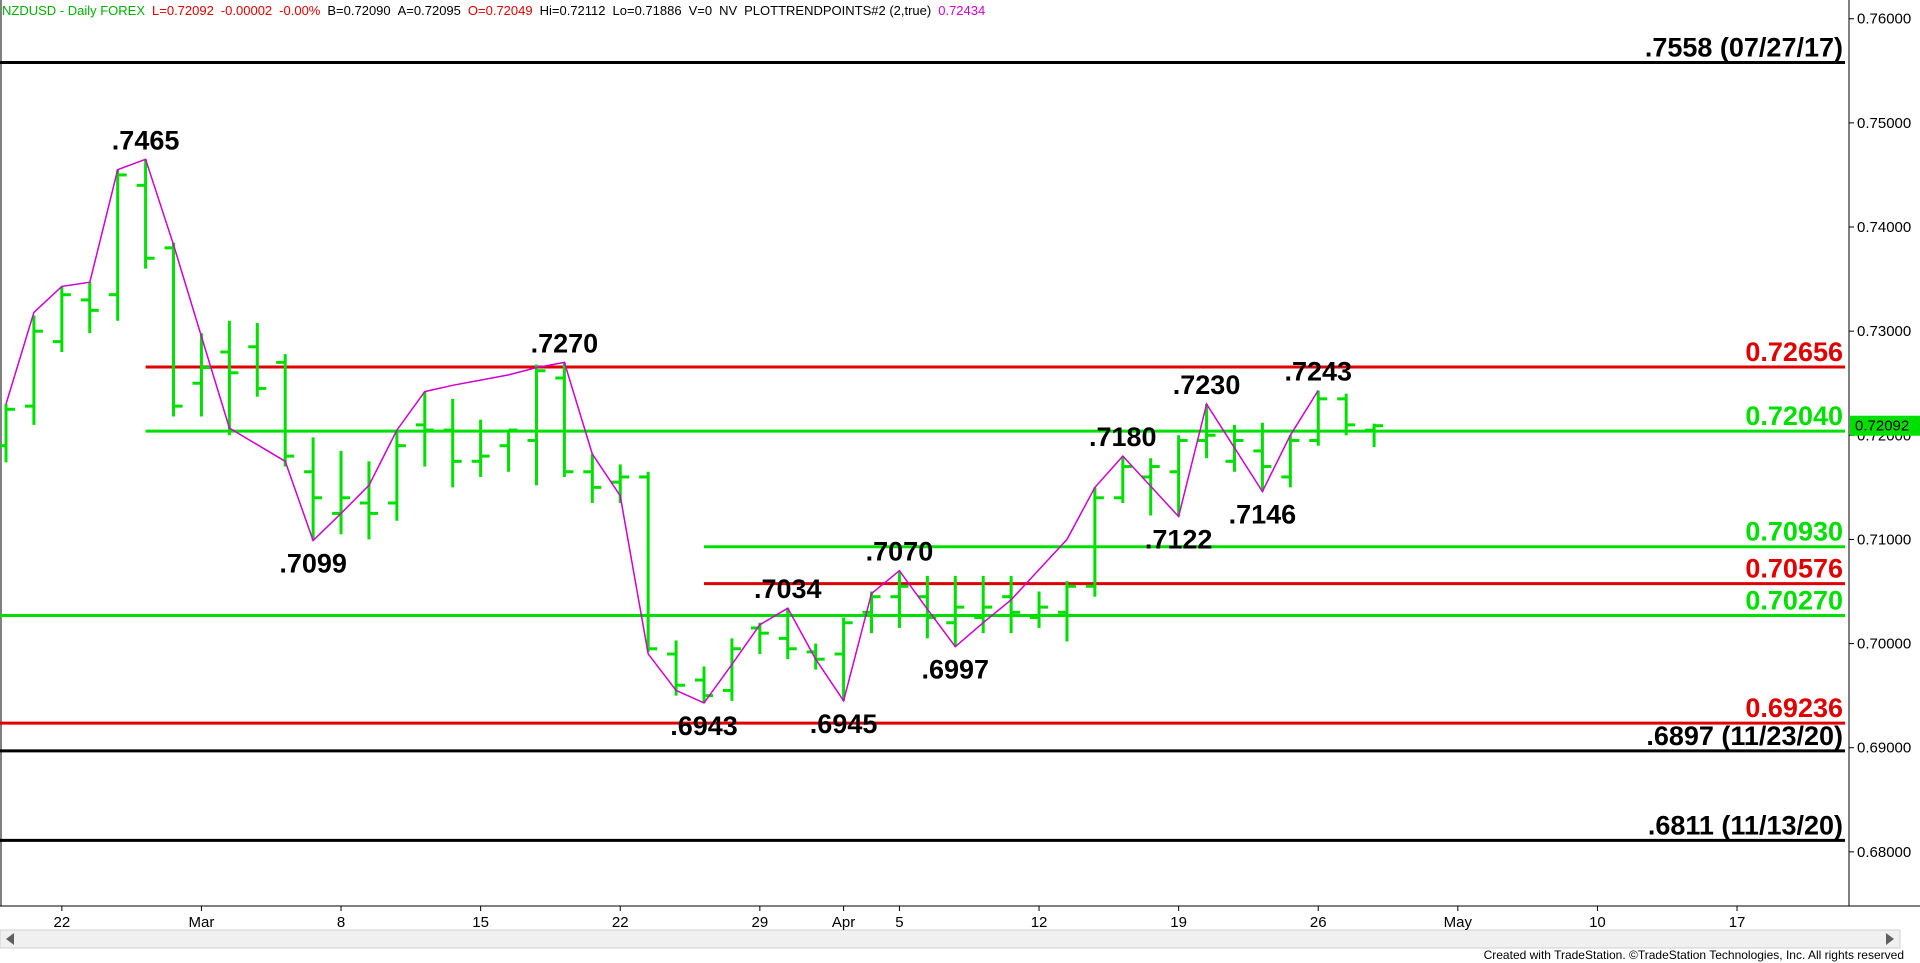 This screenshot has width=1920, height=963. I want to click on x-tick-label: 26, so click(1318, 922).